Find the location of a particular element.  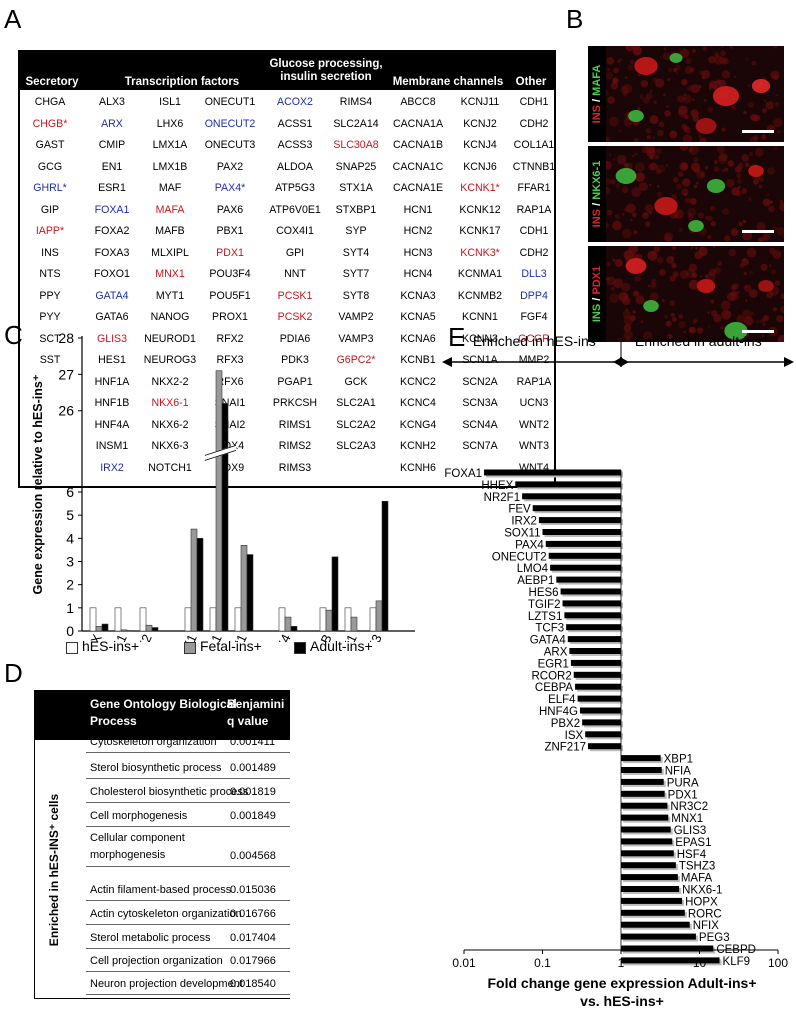

gene-name: KCNH6 is located at coordinates (418, 467).